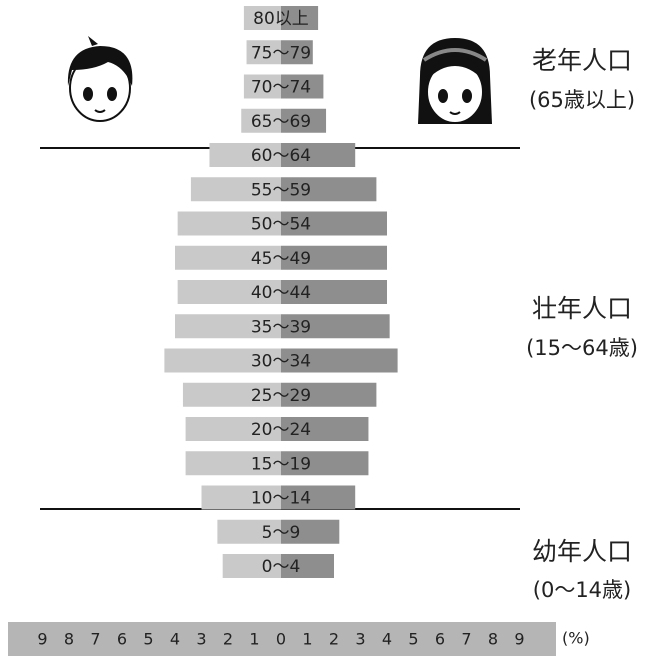 This screenshot has width=646, height=656. I want to click on age-label: 40～44, so click(281, 293).